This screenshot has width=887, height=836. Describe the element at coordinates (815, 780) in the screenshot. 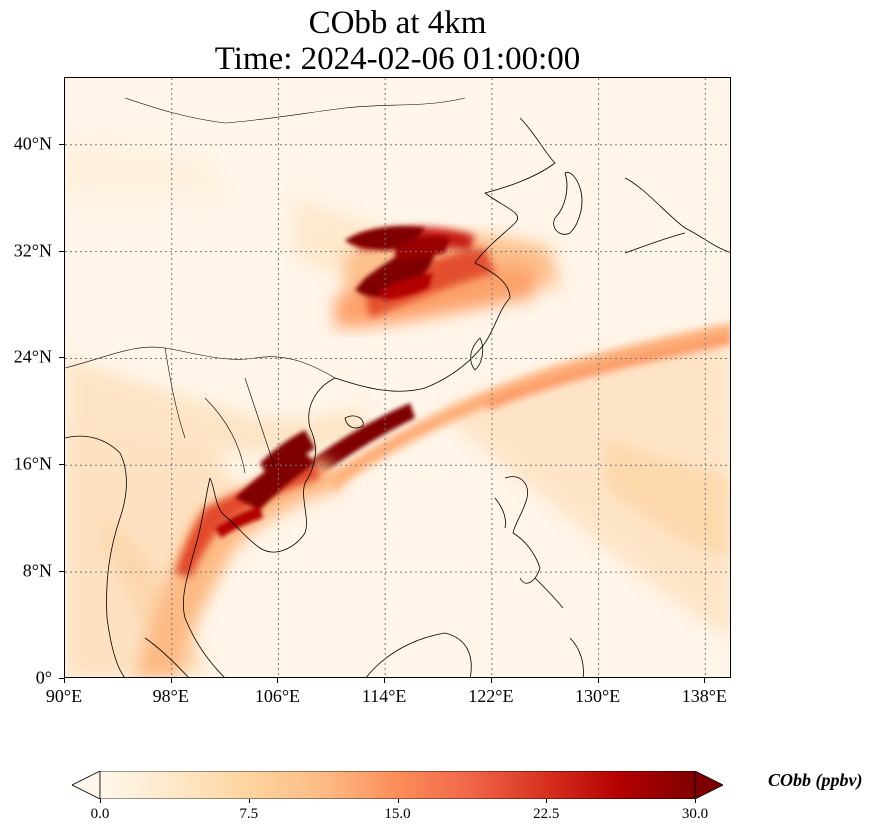

I see `colorbar-label: CObb (ppbv)` at that location.